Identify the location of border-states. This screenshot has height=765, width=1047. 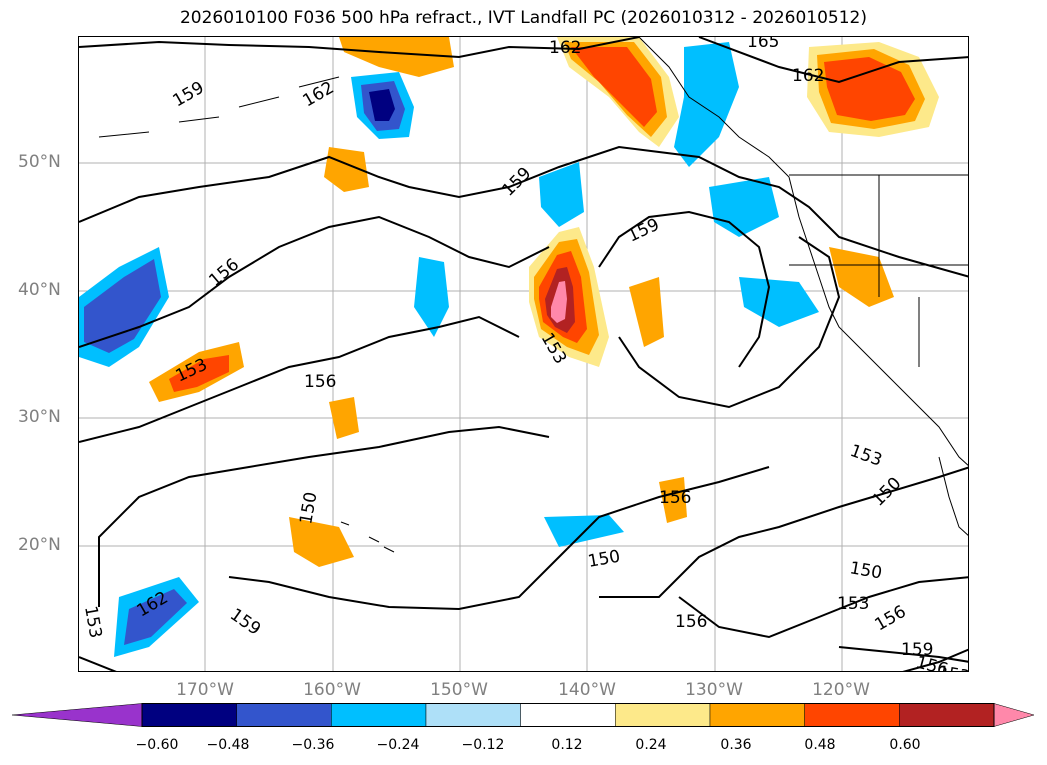
(878, 271).